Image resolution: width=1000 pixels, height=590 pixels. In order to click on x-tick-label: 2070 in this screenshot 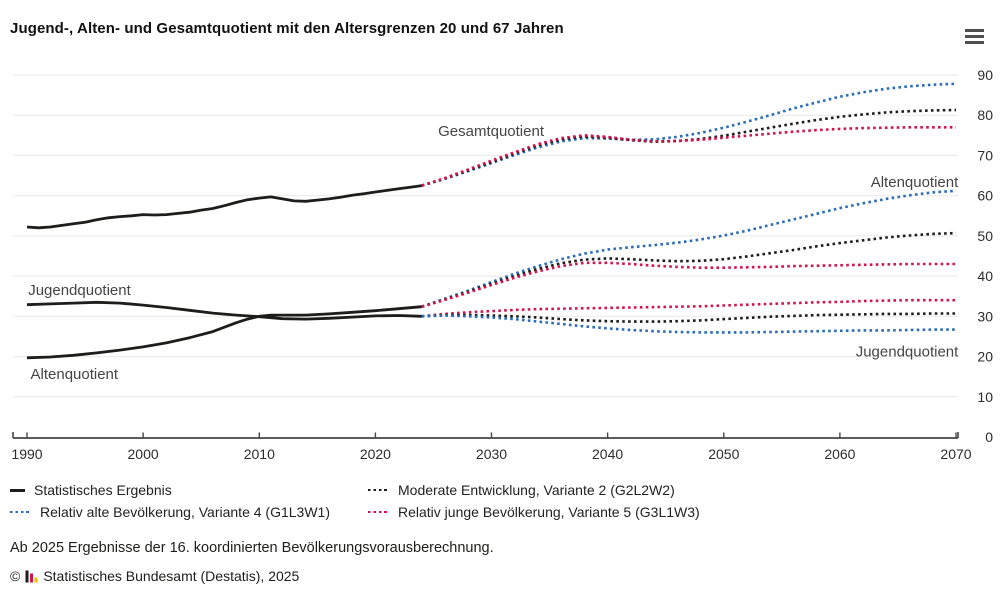, I will do `click(955, 454)`.